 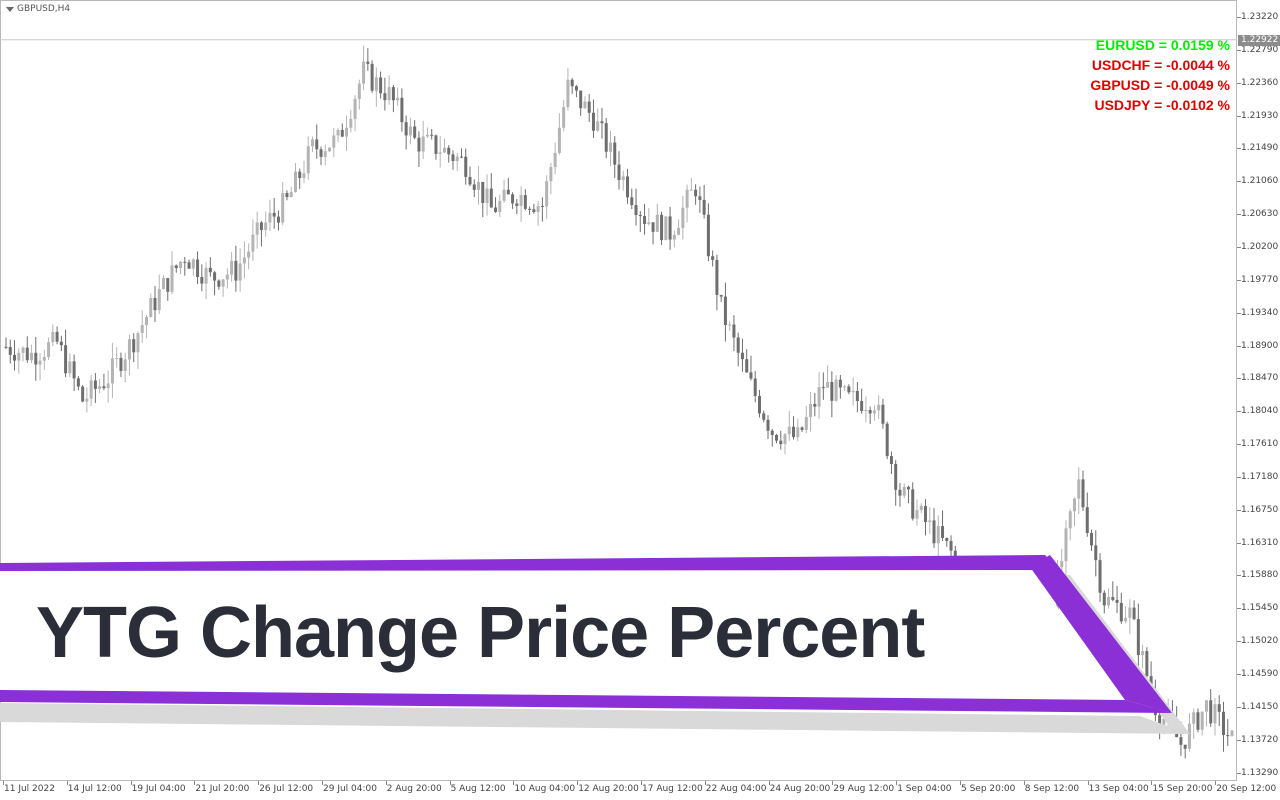 I want to click on price-label: 1.21930, so click(x=1260, y=115).